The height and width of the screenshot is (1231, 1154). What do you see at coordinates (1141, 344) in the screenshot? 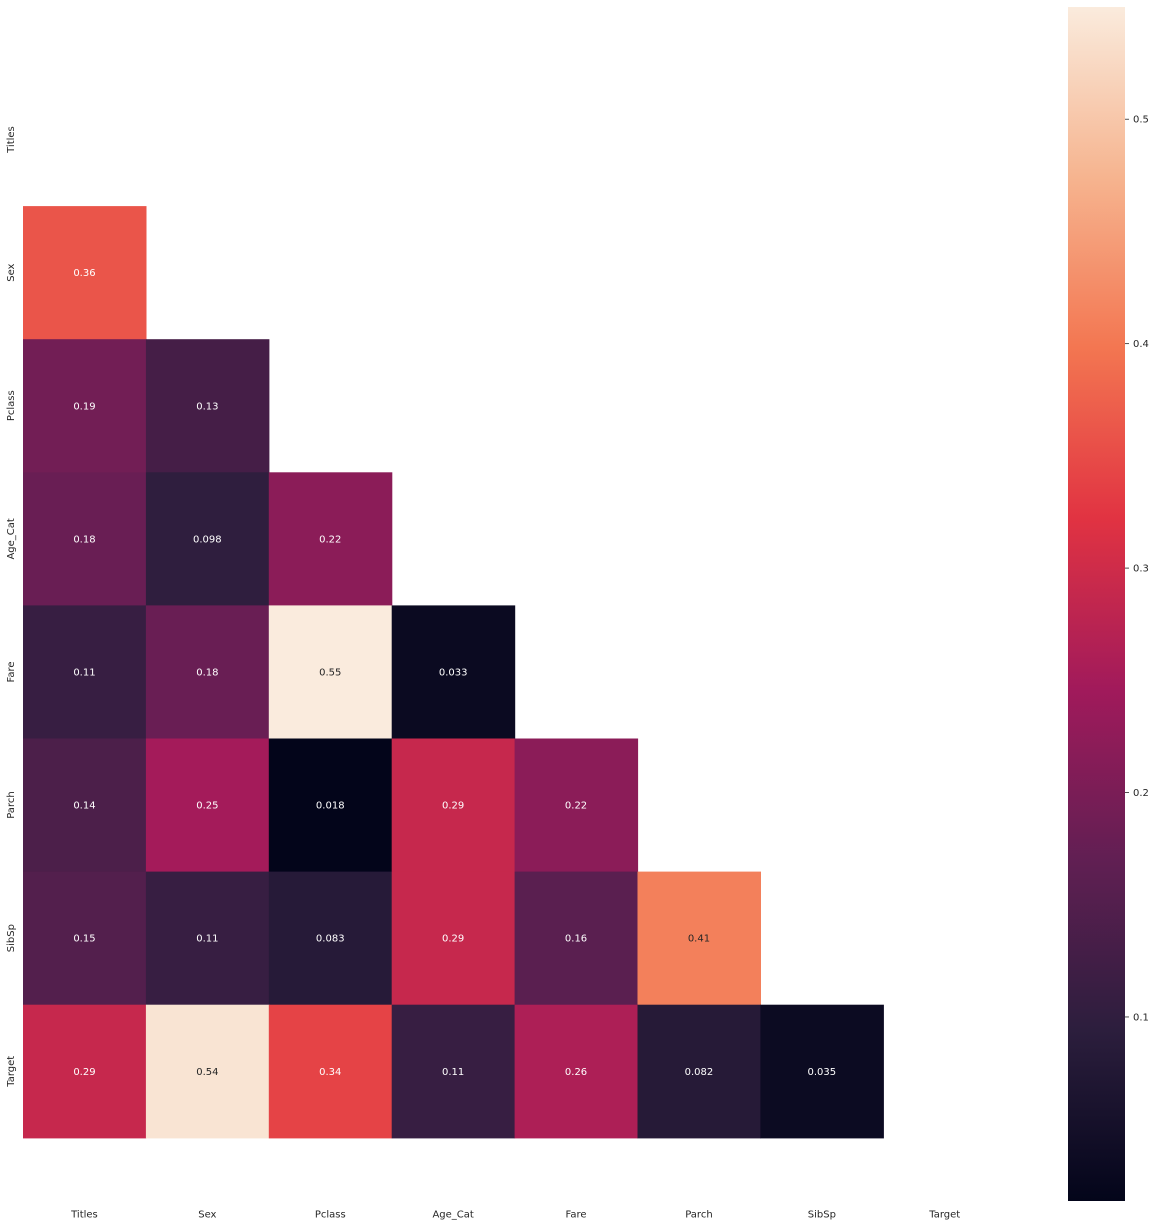
I see `colorbar-tick-label: 0.4` at bounding box center [1141, 344].